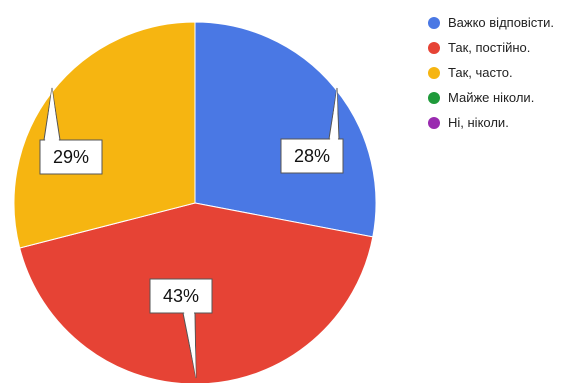 The width and height of the screenshot is (580, 383). I want to click on data-label: 29%, so click(71, 157).